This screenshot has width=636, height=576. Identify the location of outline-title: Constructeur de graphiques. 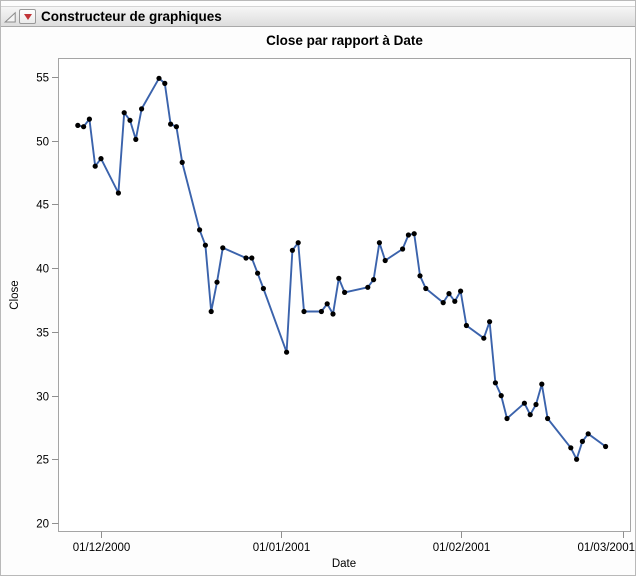
(131, 16).